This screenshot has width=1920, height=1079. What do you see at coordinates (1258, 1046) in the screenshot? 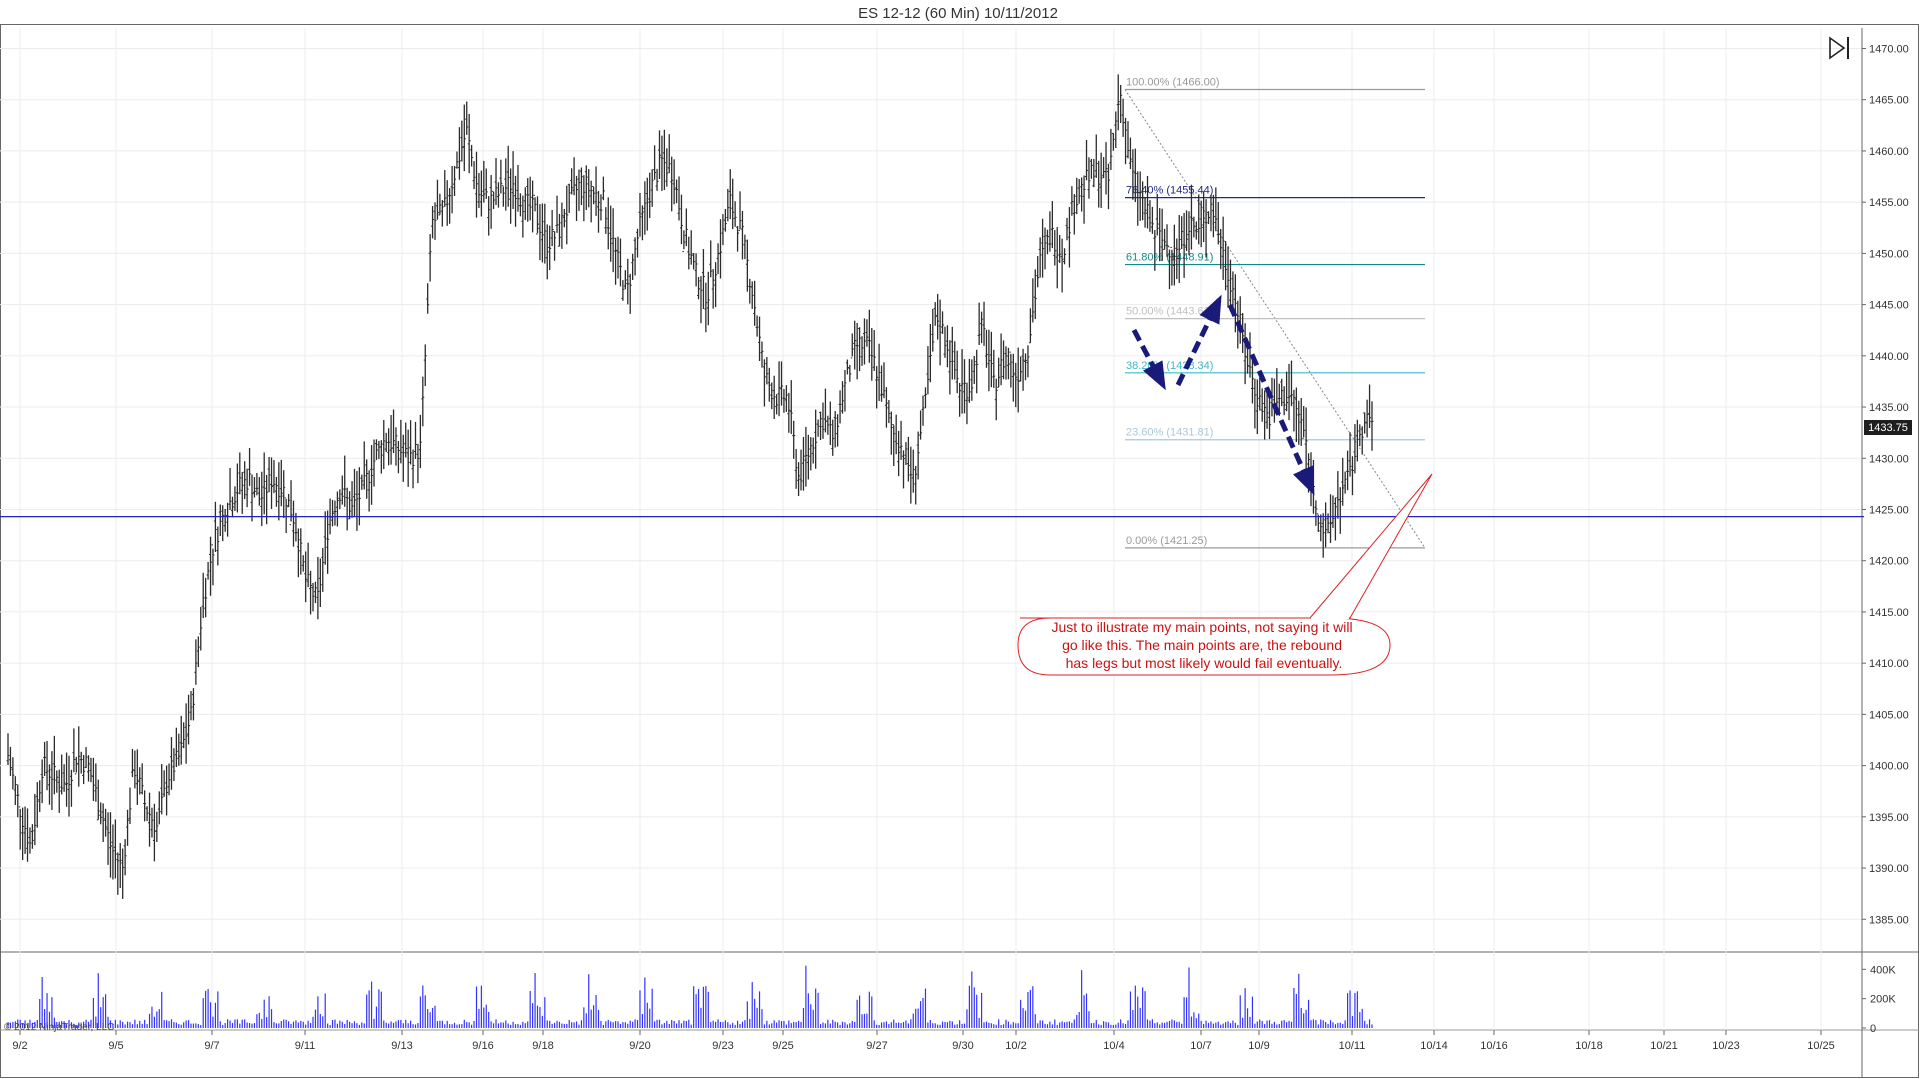
I see `x-tick-label: 10/9` at bounding box center [1258, 1046].